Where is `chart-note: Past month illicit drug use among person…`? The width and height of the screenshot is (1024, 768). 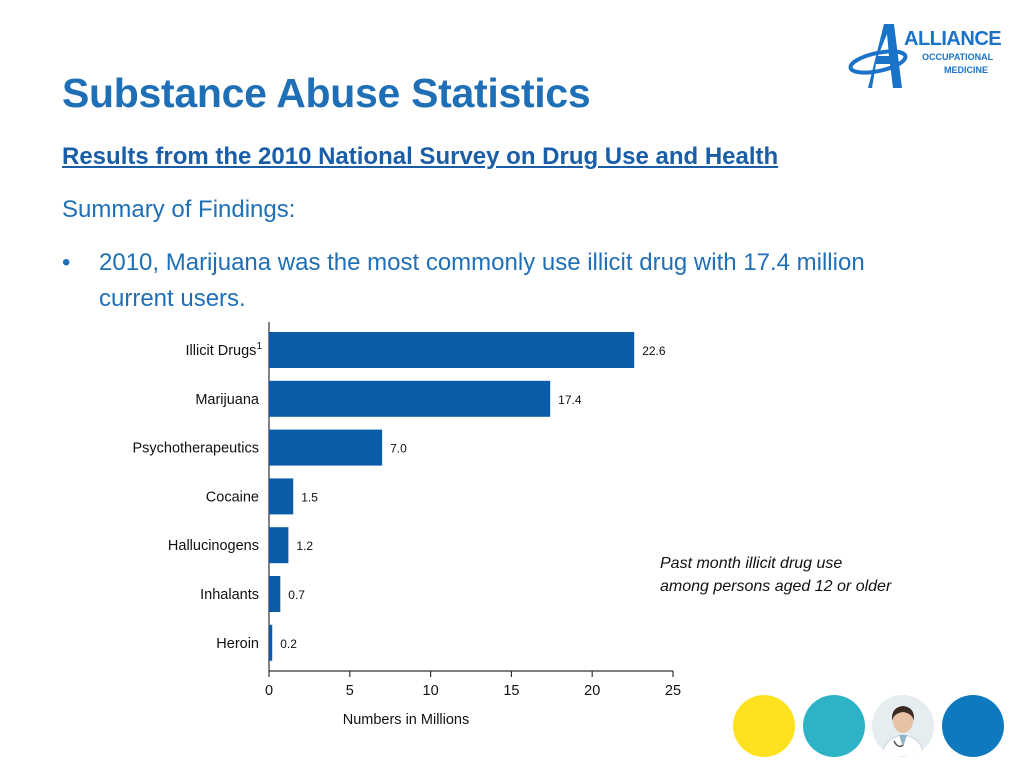
chart-note: Past month illicit drug use among person… is located at coordinates (775, 575).